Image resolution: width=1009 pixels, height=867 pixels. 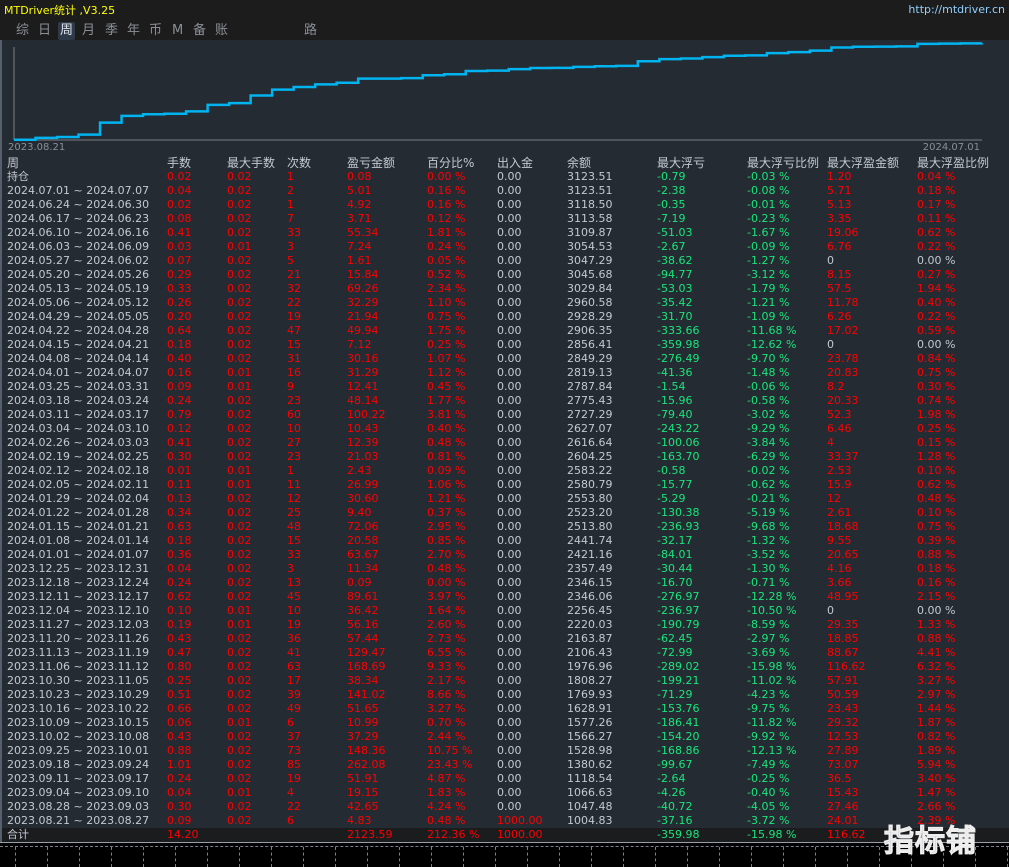 What do you see at coordinates (936, 708) in the screenshot?
I see `max-float-profit-pct-cell: 1.44 %` at bounding box center [936, 708].